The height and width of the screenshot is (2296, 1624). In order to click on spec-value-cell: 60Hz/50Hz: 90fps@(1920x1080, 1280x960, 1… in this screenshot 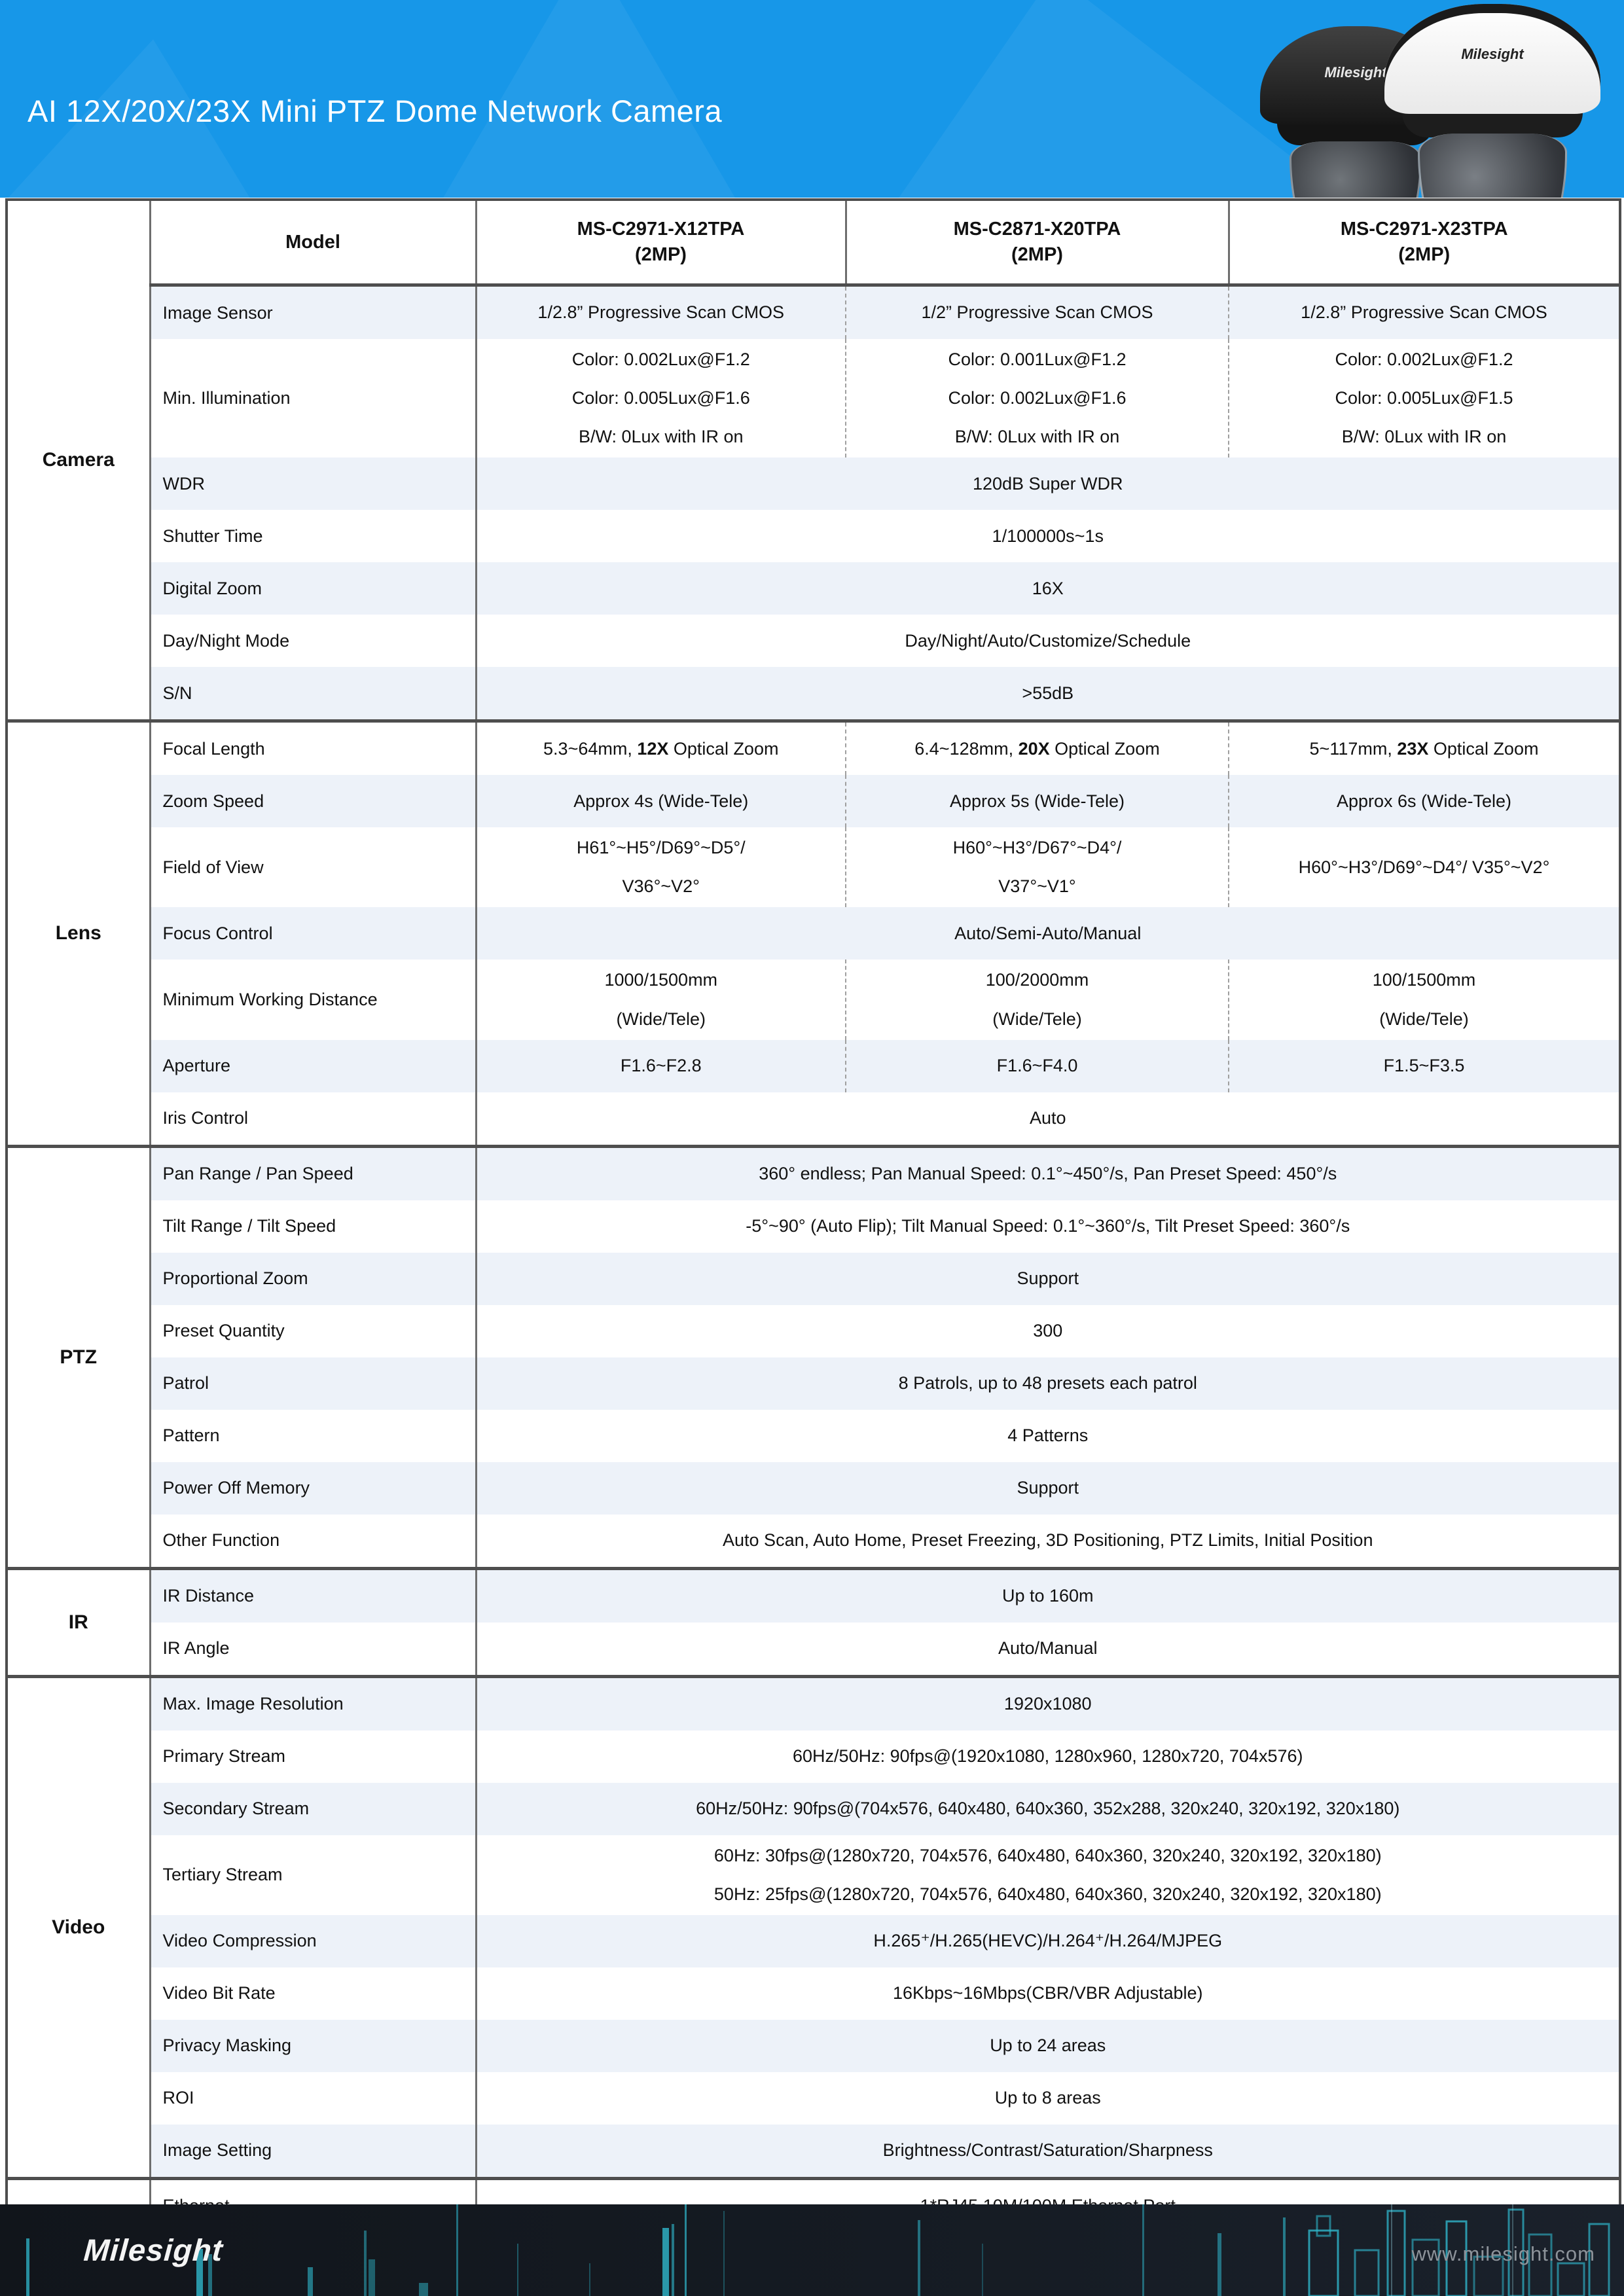, I will do `click(1048, 1756)`.